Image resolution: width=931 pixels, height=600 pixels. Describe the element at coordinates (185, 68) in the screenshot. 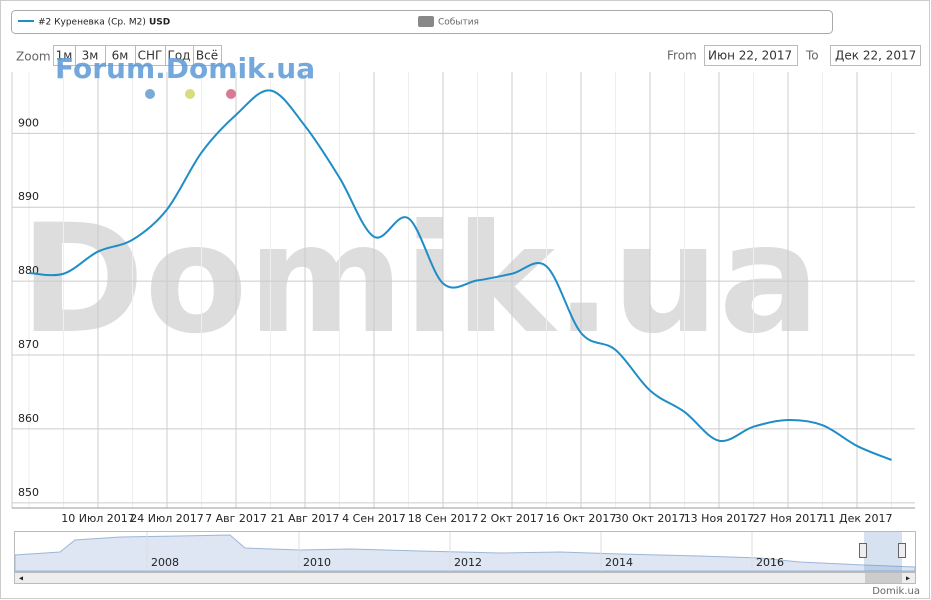

I see `forum-watermark: Forum.Domik.ua` at that location.